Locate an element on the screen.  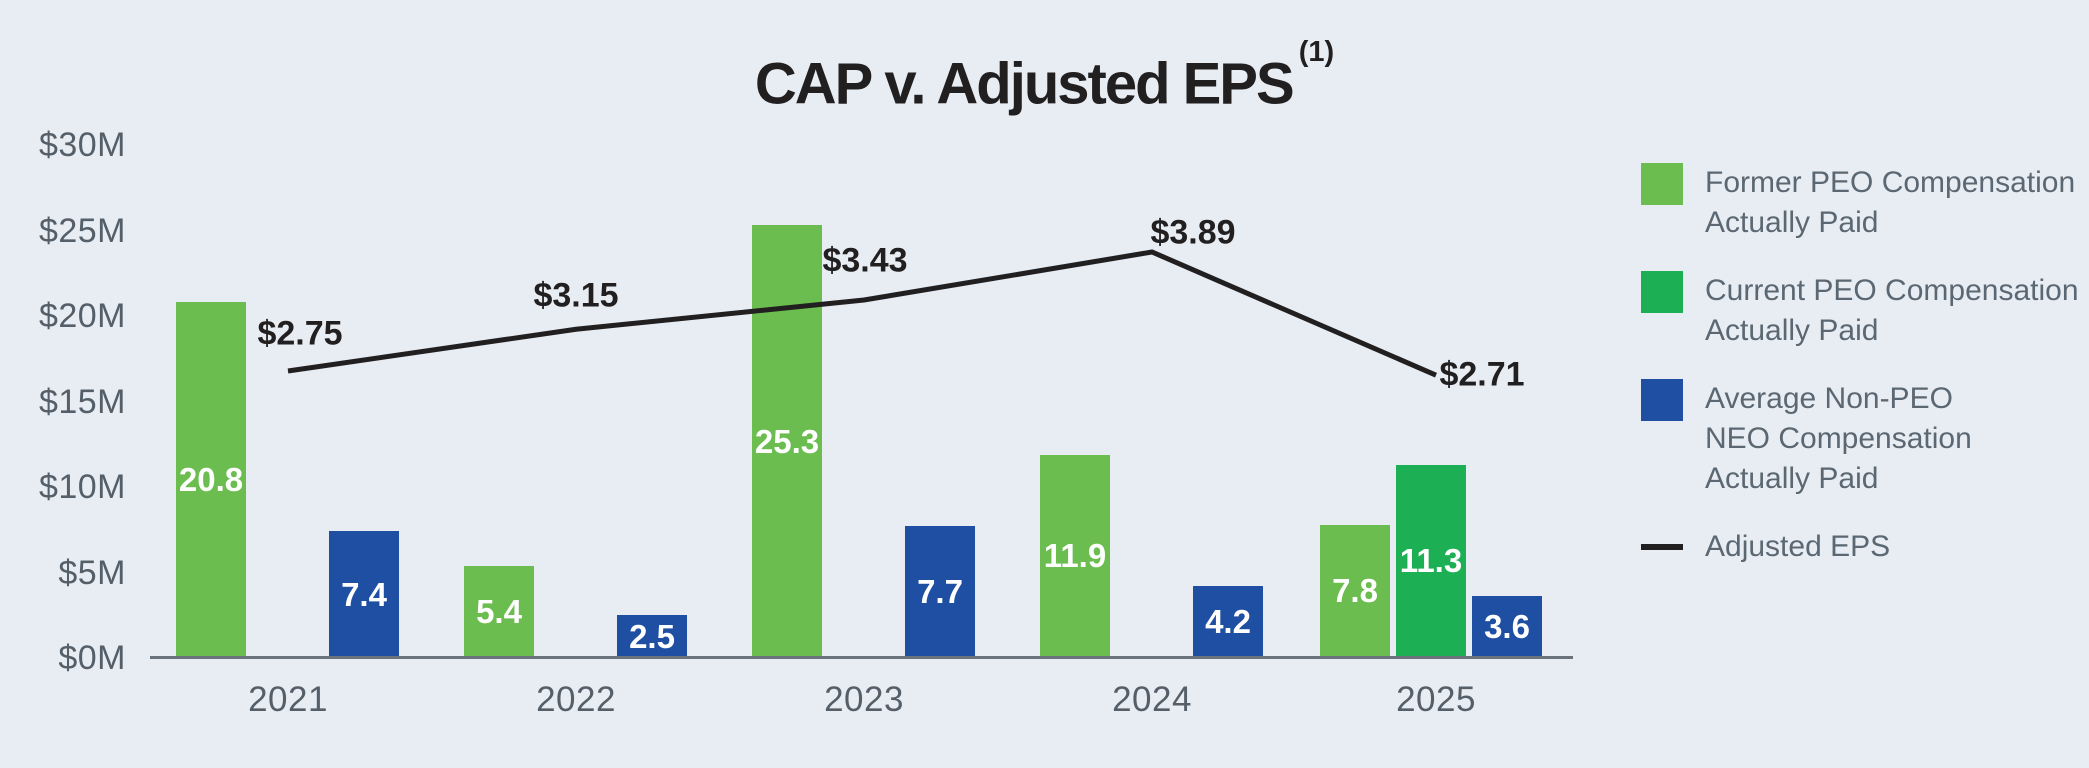
bar-value-label: 20.8 is located at coordinates (211, 480).